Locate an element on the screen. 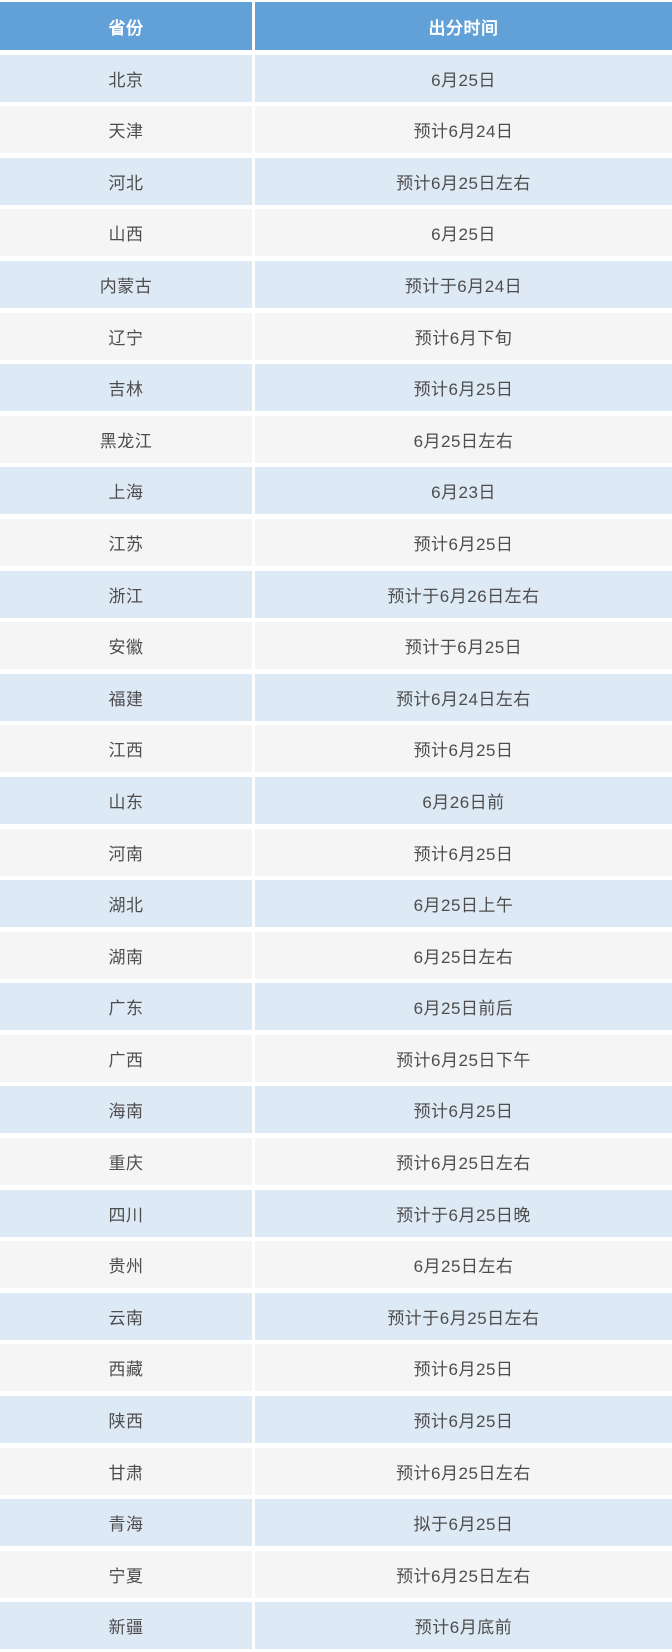 The image size is (672, 1652). table-row: 青海 拟于6月25日 is located at coordinates (336, 1523).